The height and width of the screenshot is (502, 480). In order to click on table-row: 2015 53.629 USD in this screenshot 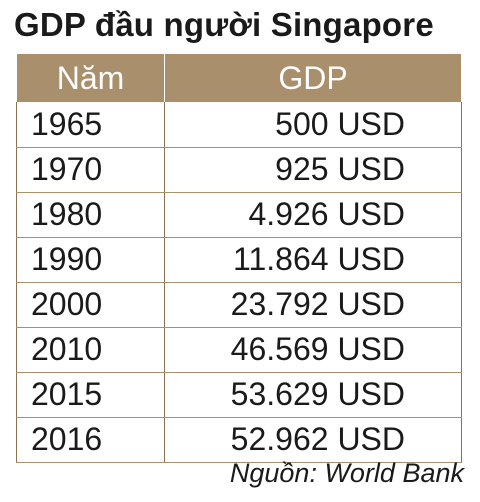, I will do `click(239, 395)`.